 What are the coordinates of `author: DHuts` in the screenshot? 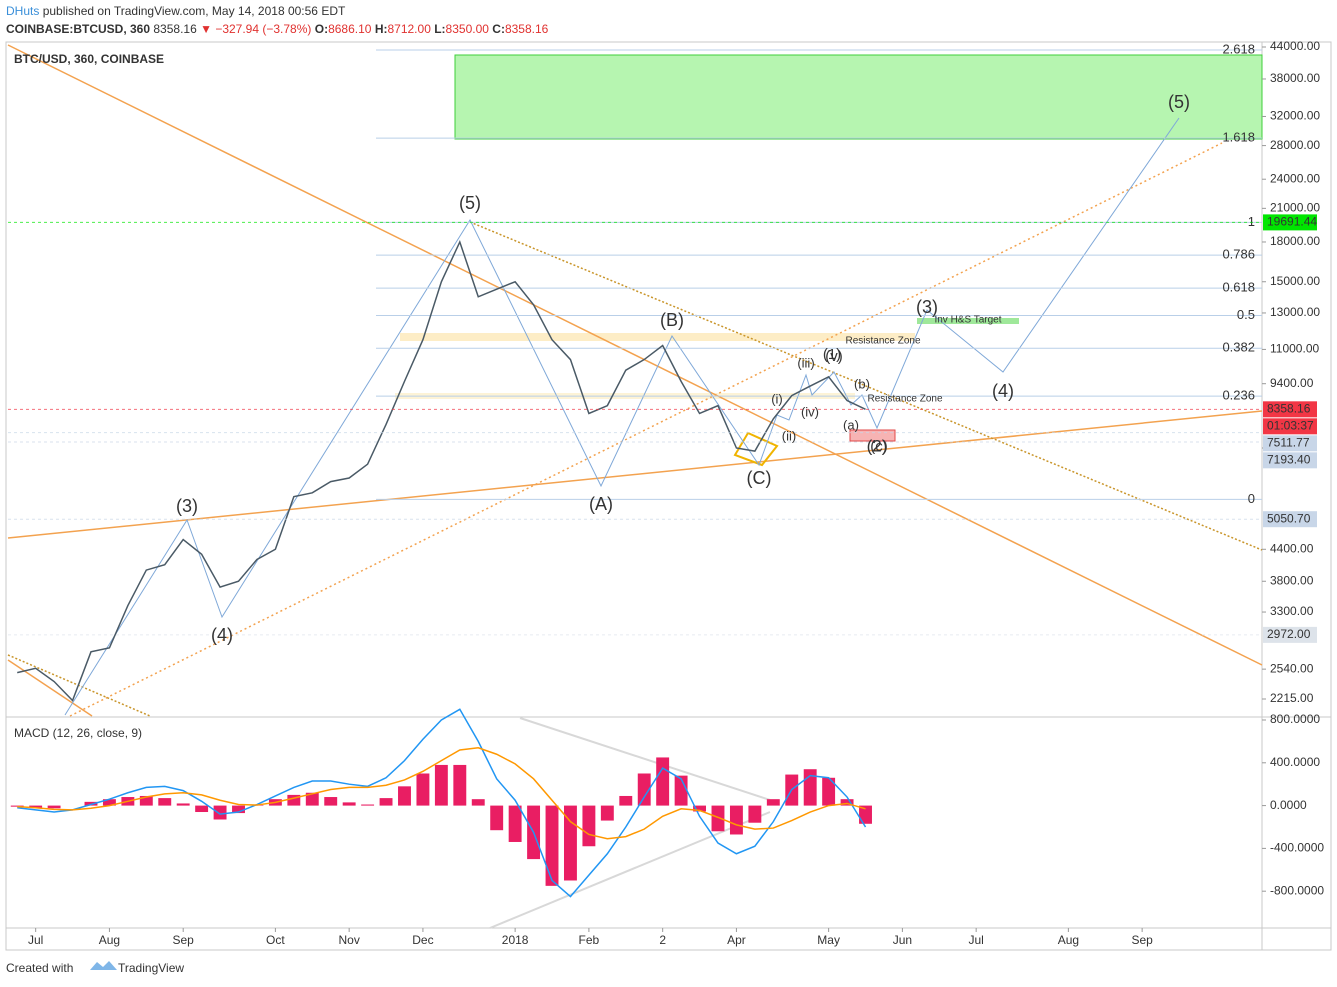 It's located at (22, 11).